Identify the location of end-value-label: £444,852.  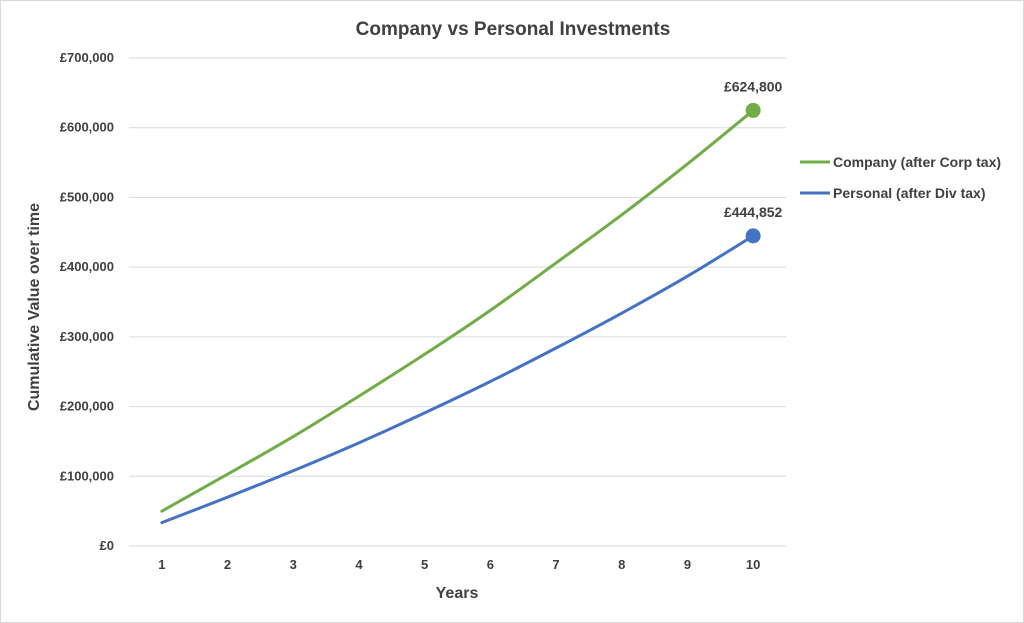
(753, 212).